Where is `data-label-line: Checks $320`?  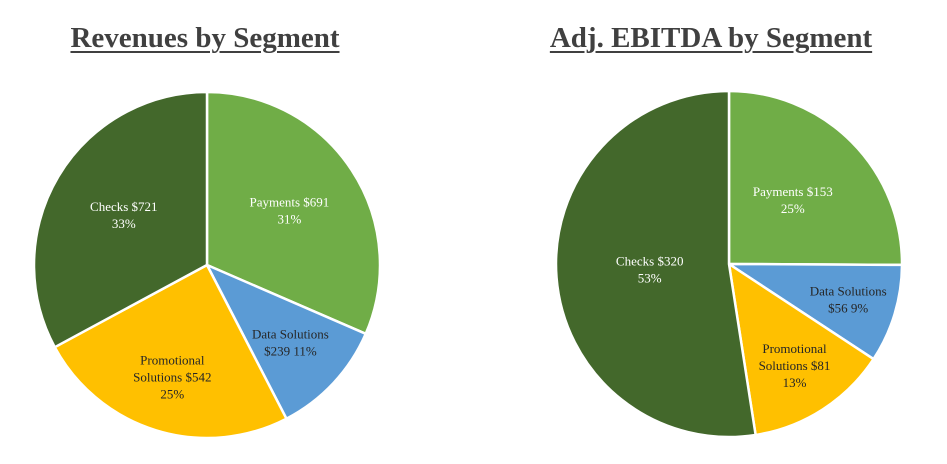 data-label-line: Checks $320 is located at coordinates (650, 261).